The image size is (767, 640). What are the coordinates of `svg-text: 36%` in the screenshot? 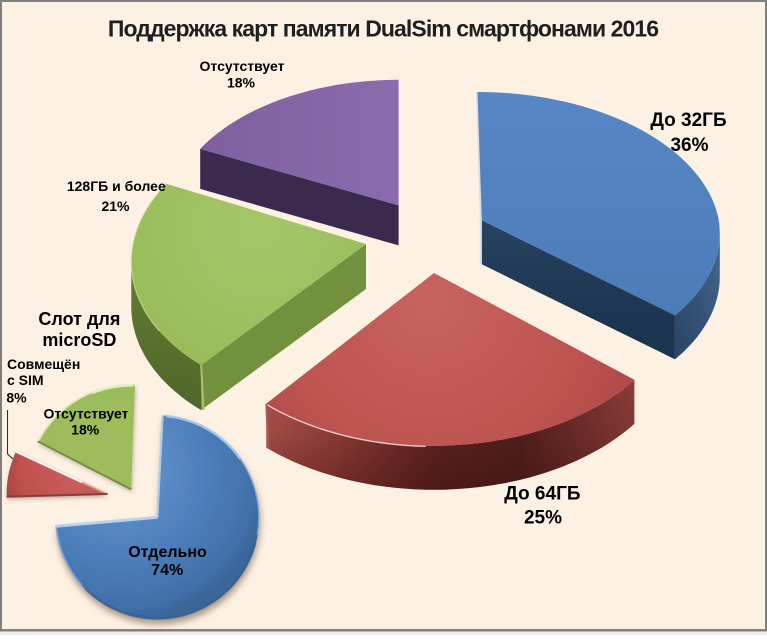 It's located at (689, 145).